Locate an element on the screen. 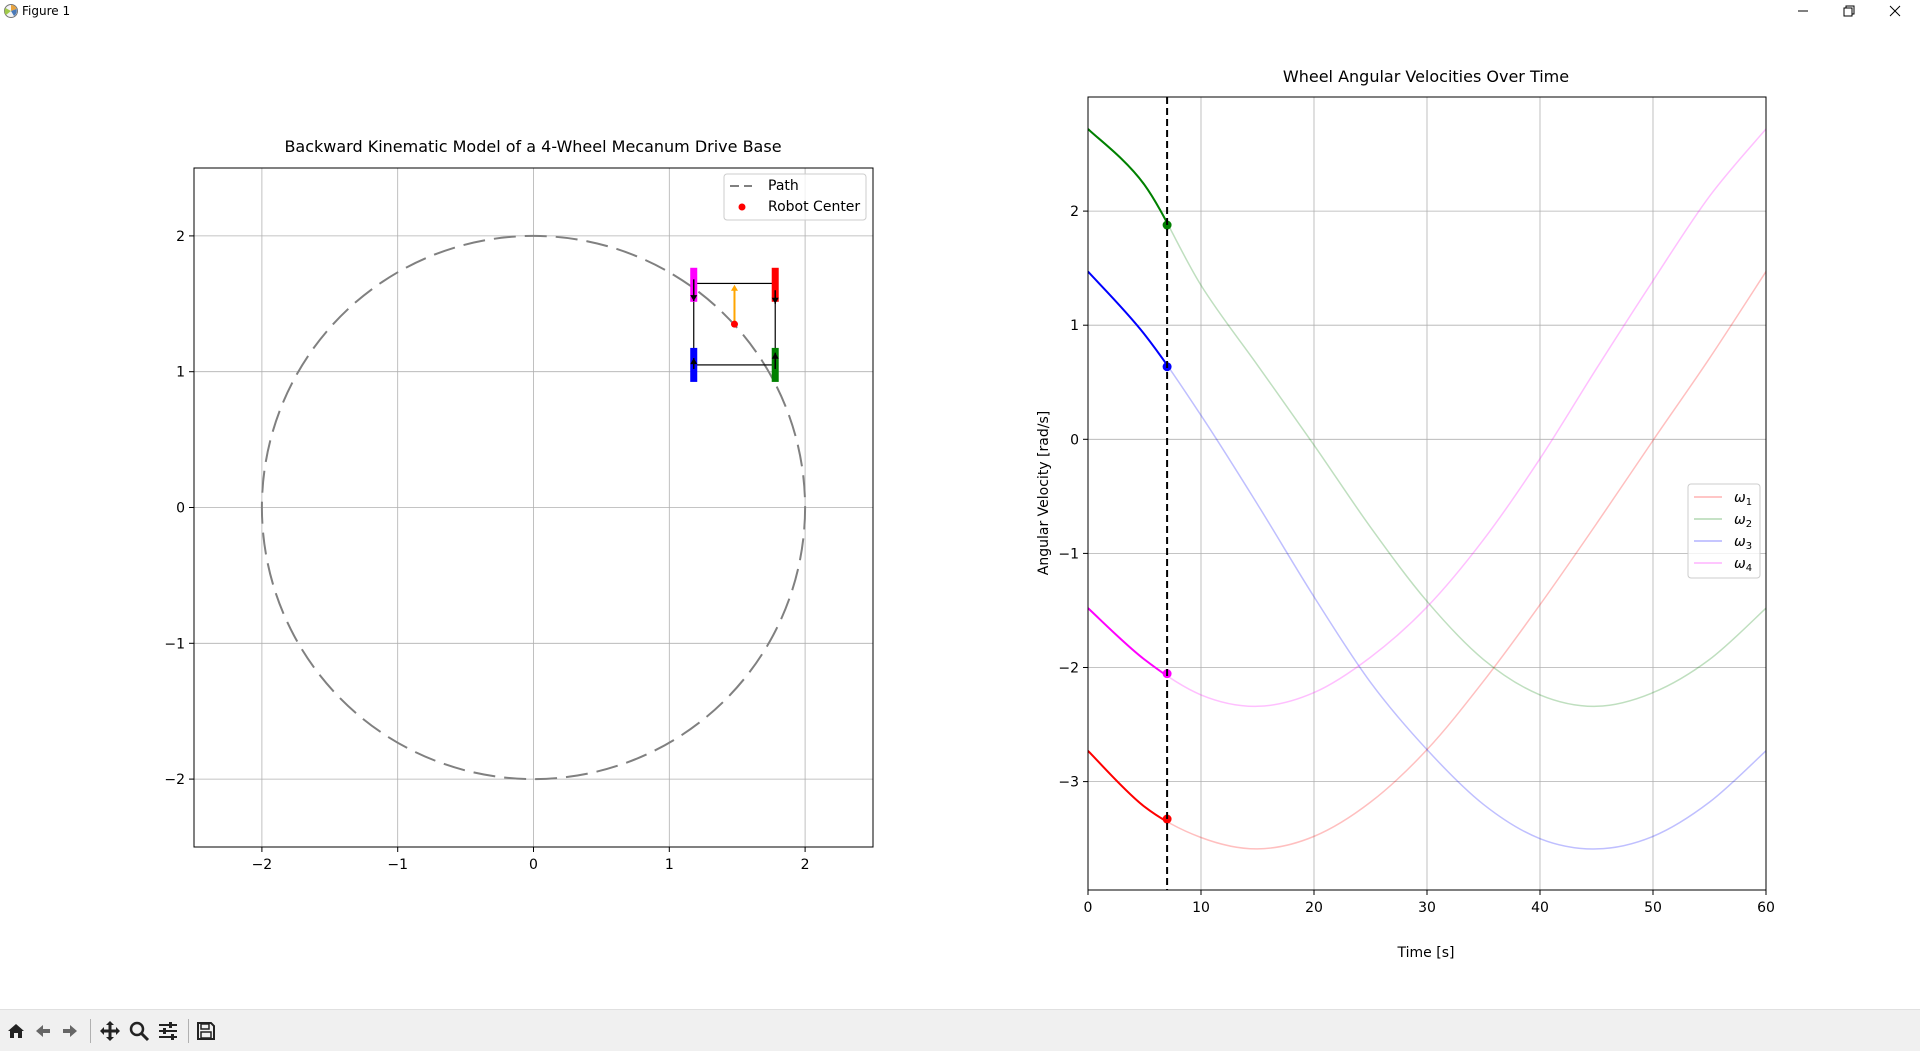  heading-arrowhead is located at coordinates (734, 287).